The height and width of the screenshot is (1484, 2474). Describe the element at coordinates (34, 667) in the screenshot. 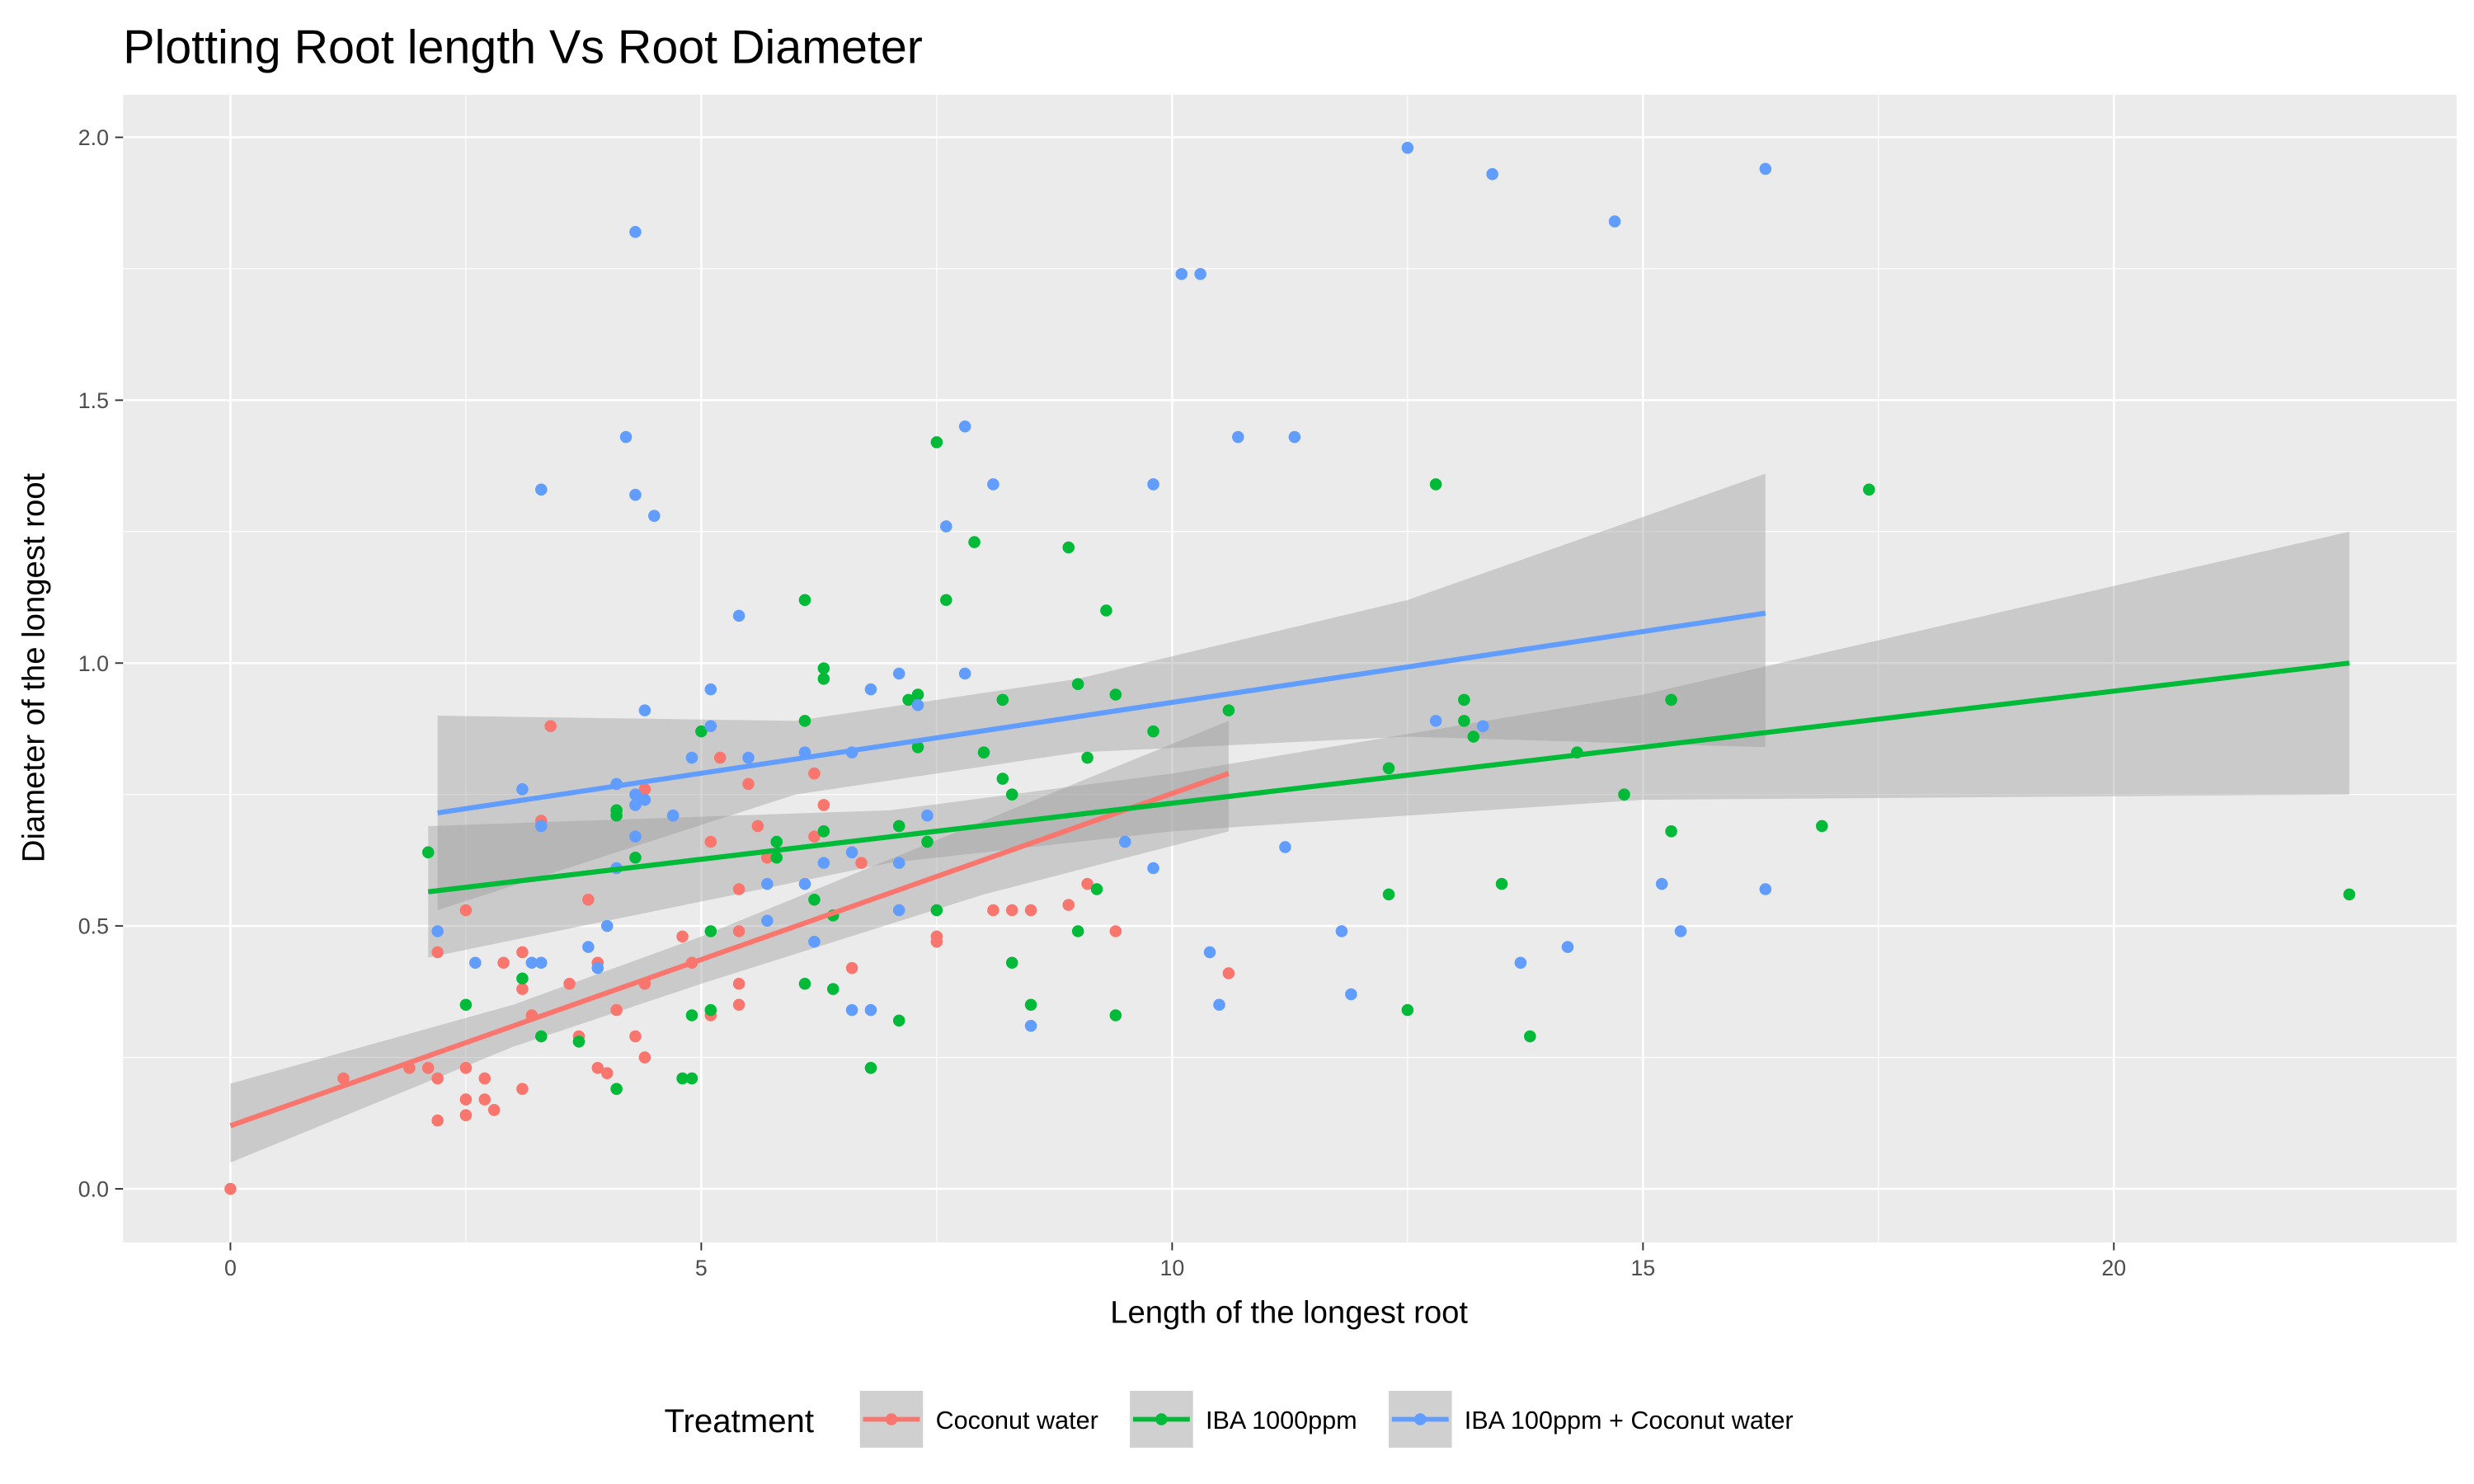

I see `y-axis-label: Diameter of the longest root` at that location.